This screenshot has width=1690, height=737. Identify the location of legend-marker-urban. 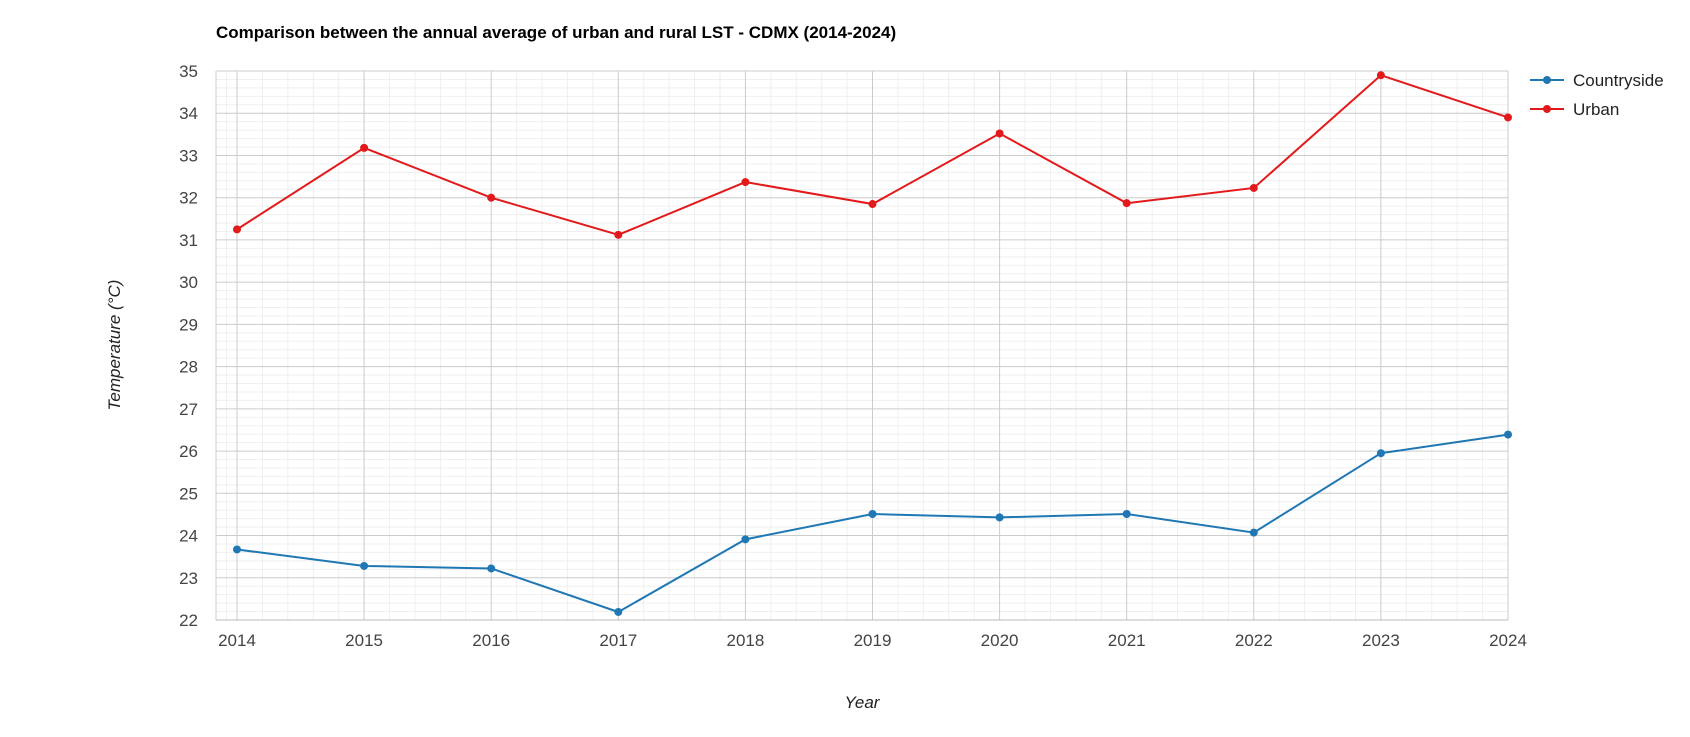
(1547, 109).